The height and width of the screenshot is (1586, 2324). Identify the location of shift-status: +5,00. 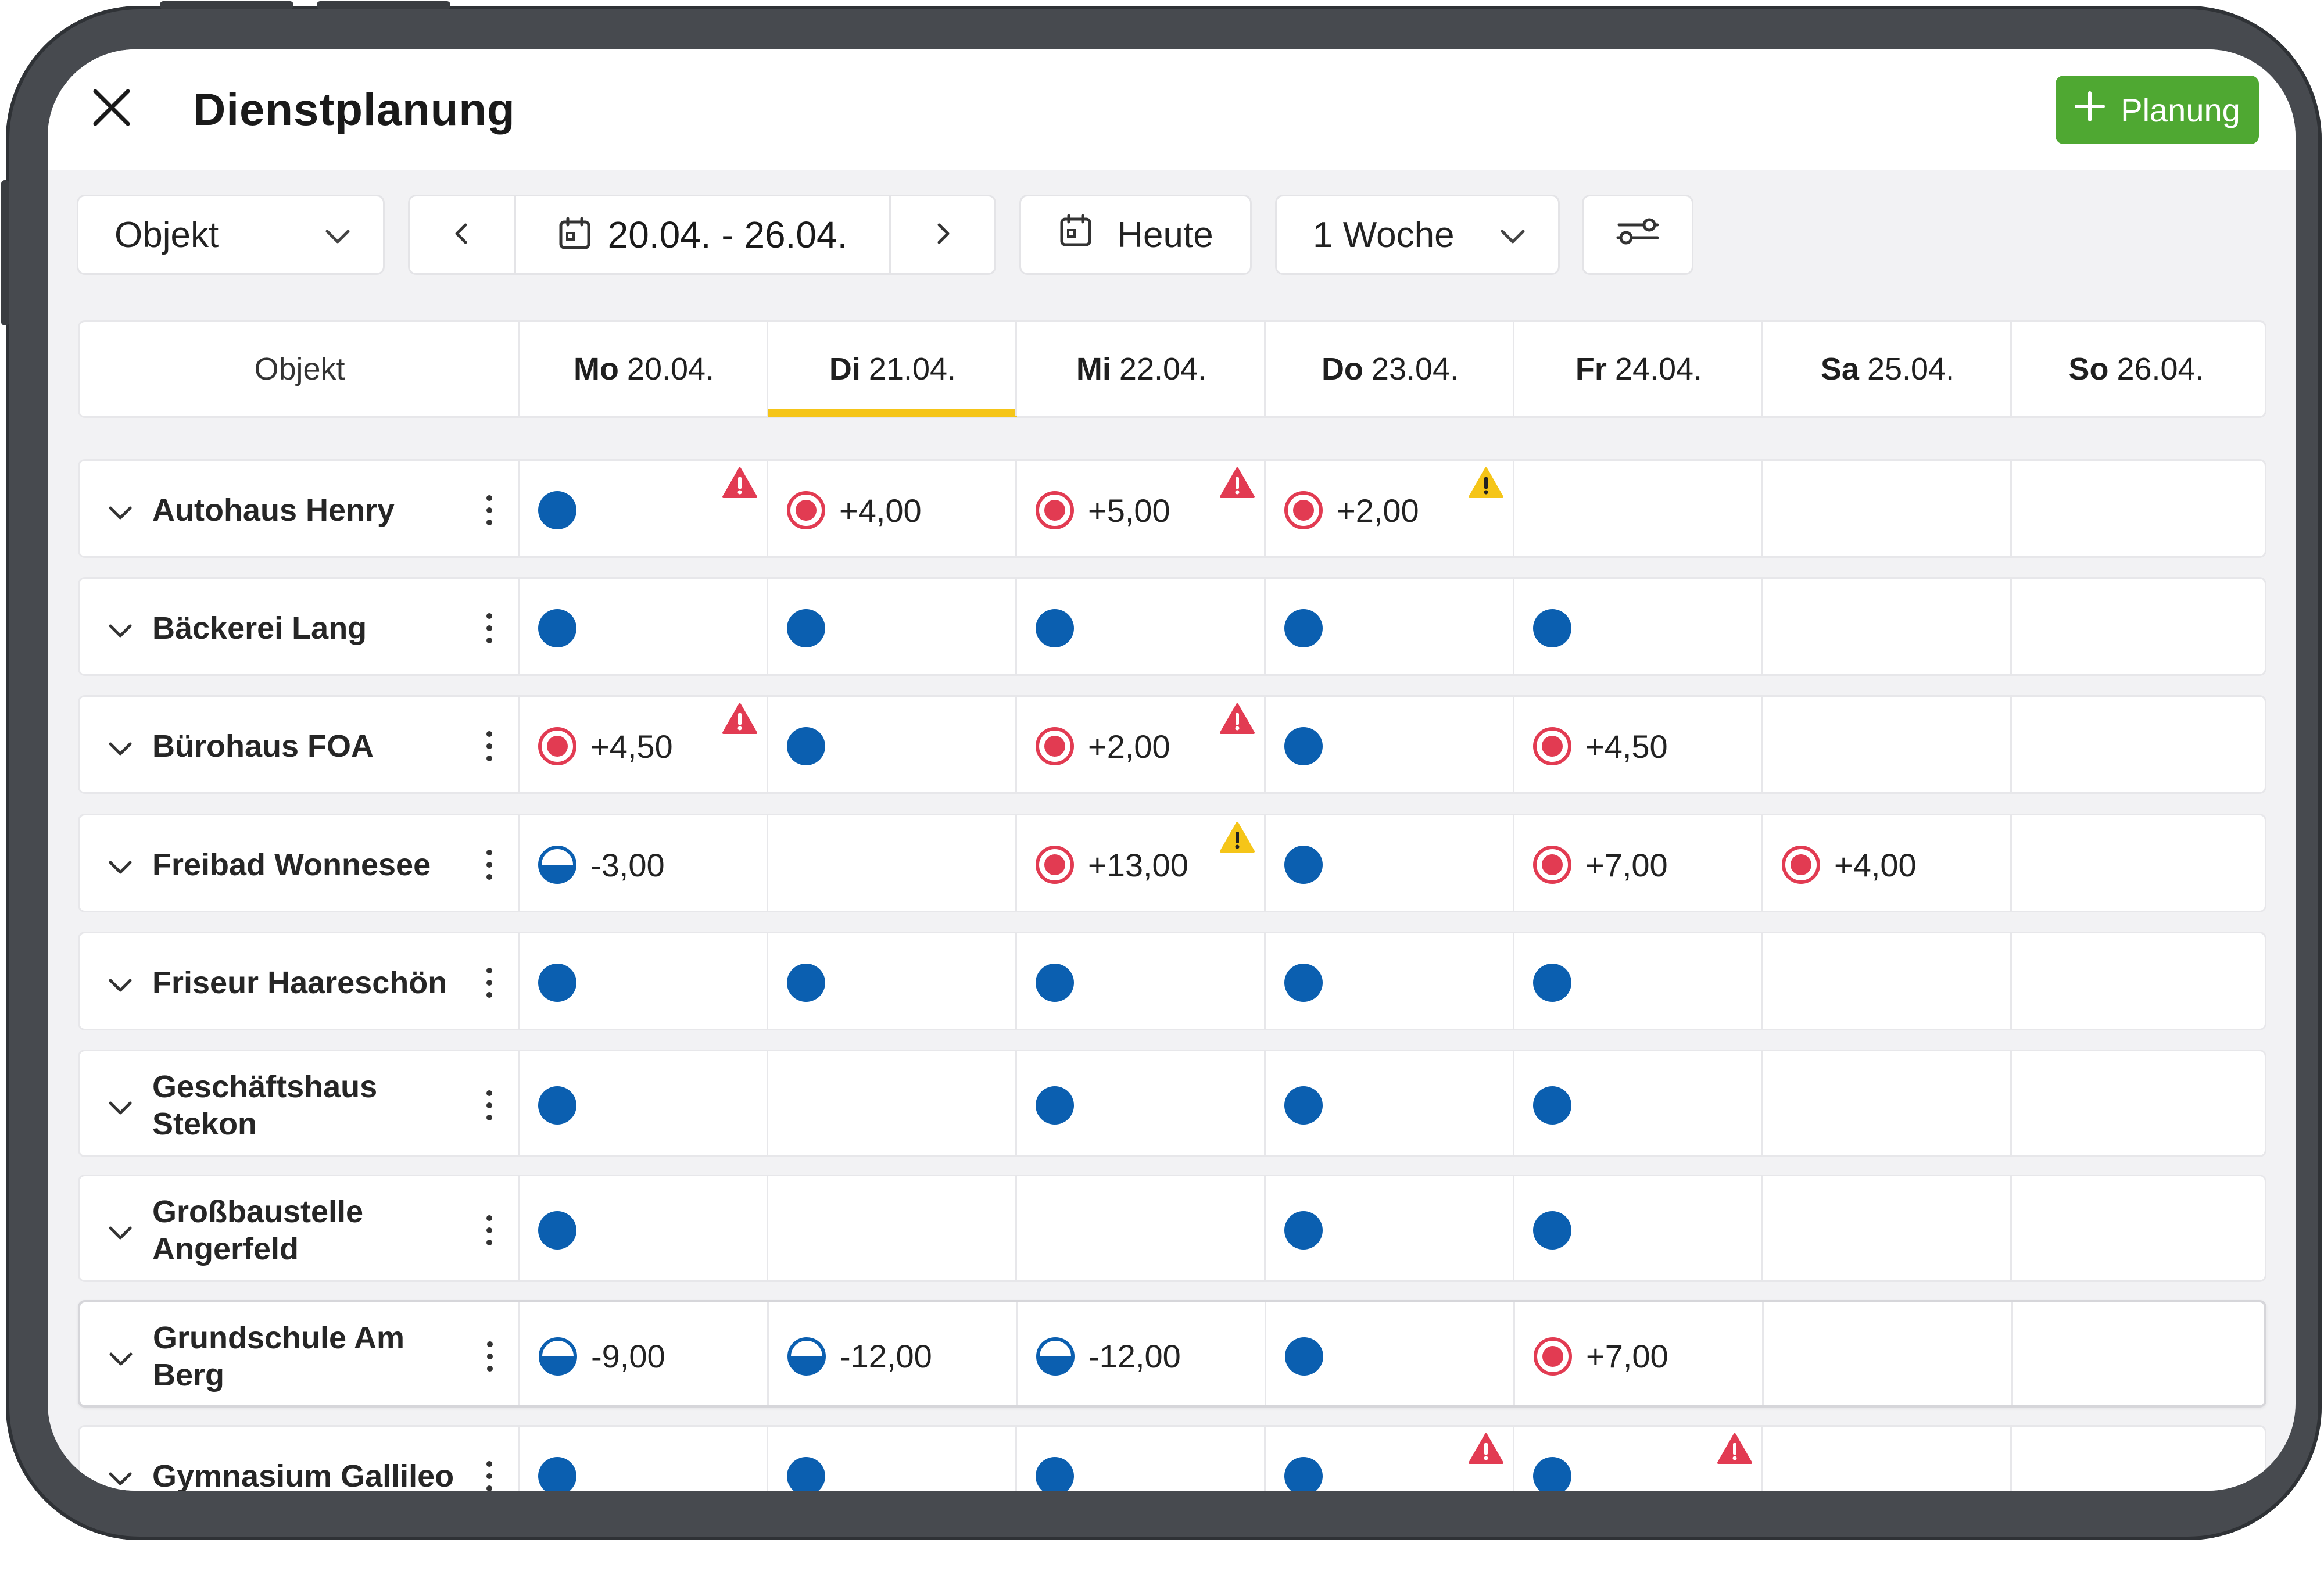
(1102, 510).